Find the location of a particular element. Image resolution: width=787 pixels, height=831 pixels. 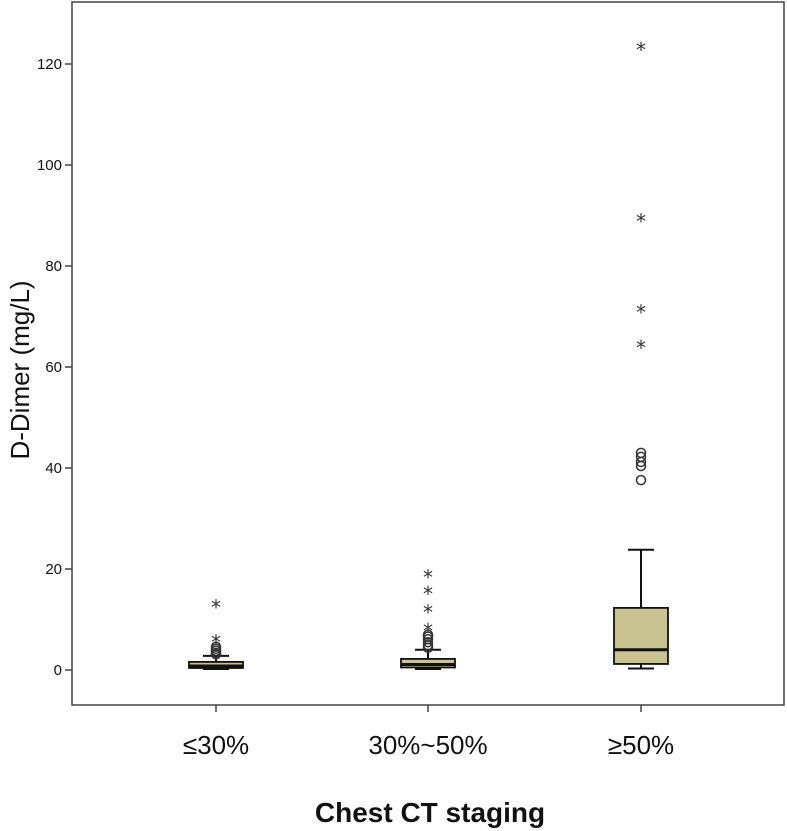

iqr-box is located at coordinates (641, 635).